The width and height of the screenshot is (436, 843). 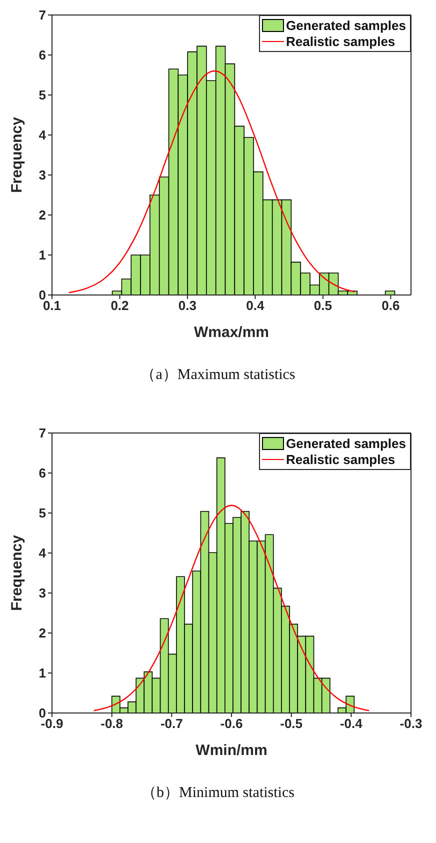 What do you see at coordinates (171, 724) in the screenshot?
I see `x-tick-label: -0.7` at bounding box center [171, 724].